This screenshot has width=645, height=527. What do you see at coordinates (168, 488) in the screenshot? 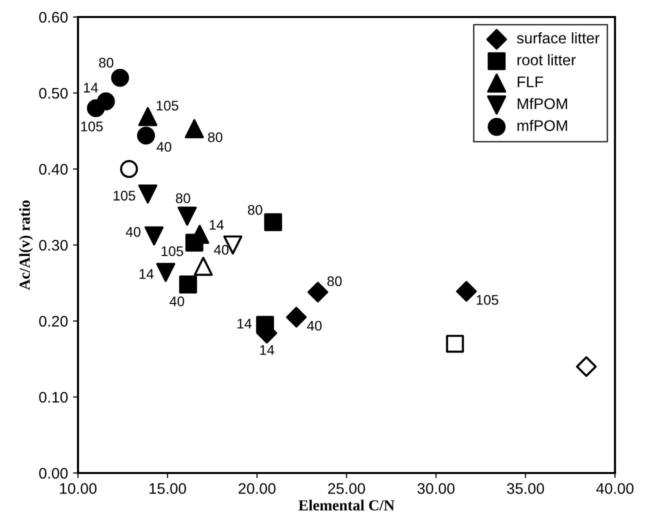
I see `x-tick-label: 15.00` at bounding box center [168, 488].